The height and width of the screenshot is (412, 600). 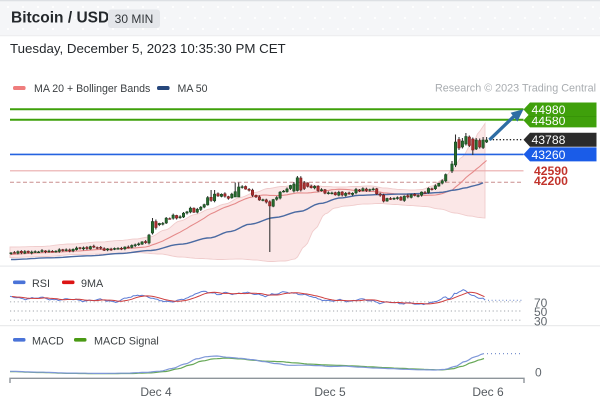 I want to click on svg-text:Research © 2023 Trading Centra: Research © 2023 Trading Central, so click(x=515, y=88).